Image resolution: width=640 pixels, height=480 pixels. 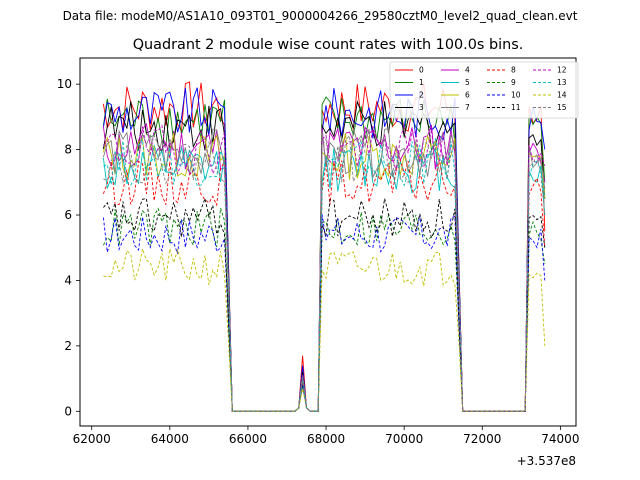 I want to click on y-tick-label: 8, so click(x=68, y=150).